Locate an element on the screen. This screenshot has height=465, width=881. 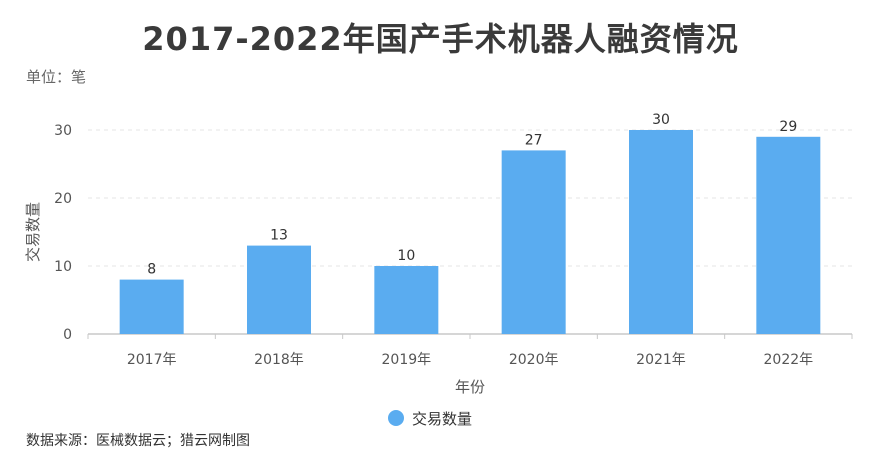
data-label: 10 is located at coordinates (406, 256).